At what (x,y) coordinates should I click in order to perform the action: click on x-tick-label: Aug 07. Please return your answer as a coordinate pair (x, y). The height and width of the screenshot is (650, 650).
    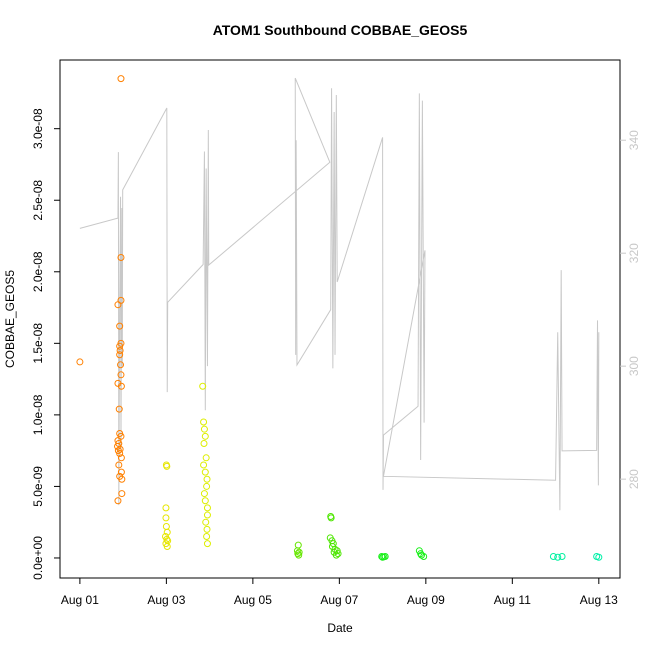
    Looking at the image, I should click on (339, 600).